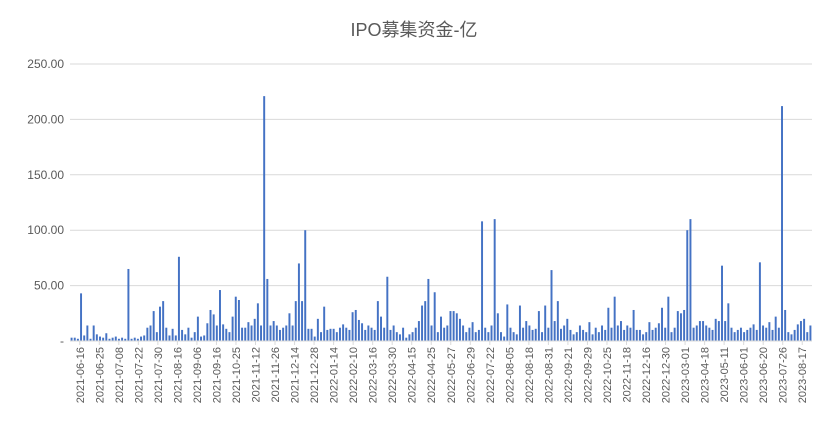 The width and height of the screenshot is (828, 437). Describe the element at coordinates (667, 375) in the screenshot. I see `x-tick-label: 2022-12-30` at that location.